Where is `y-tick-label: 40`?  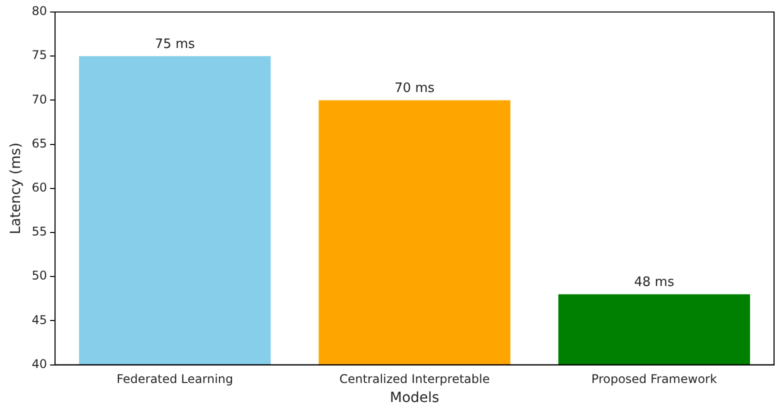 y-tick-label: 40 is located at coordinates (40, 363).